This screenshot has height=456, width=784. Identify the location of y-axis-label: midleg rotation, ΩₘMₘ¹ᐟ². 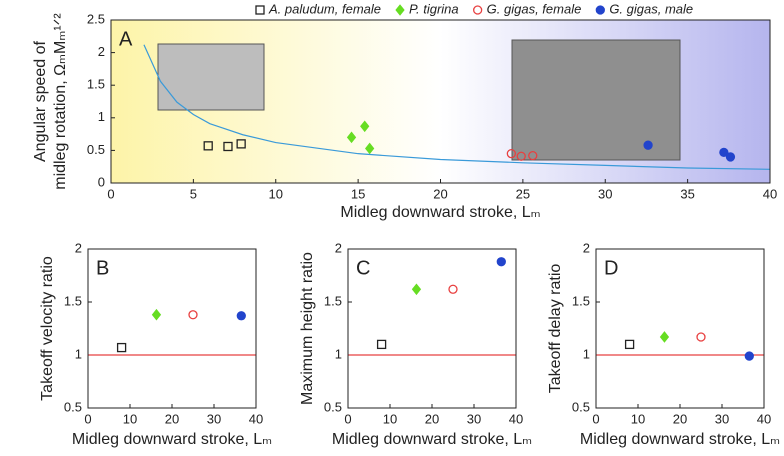
(60, 101).